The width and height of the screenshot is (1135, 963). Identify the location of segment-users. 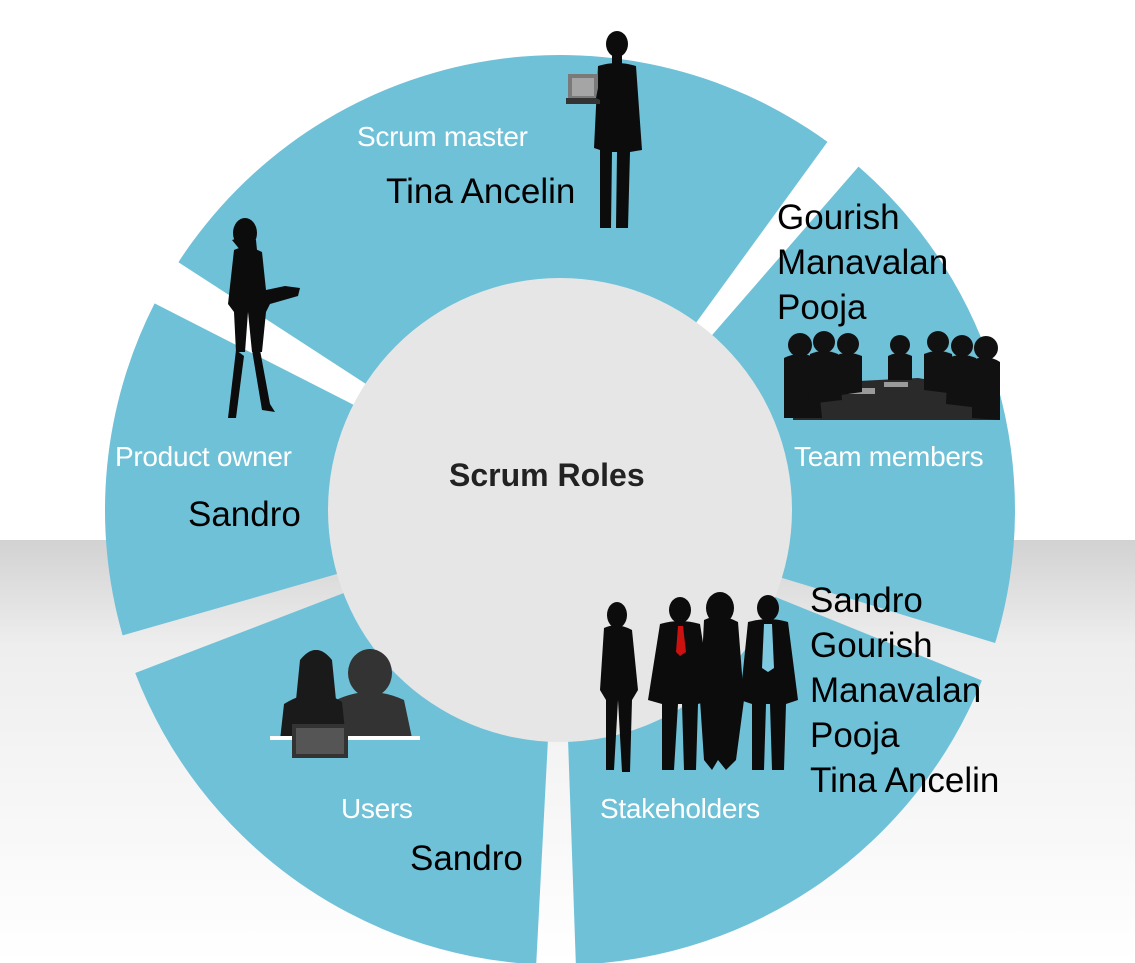
(342, 775).